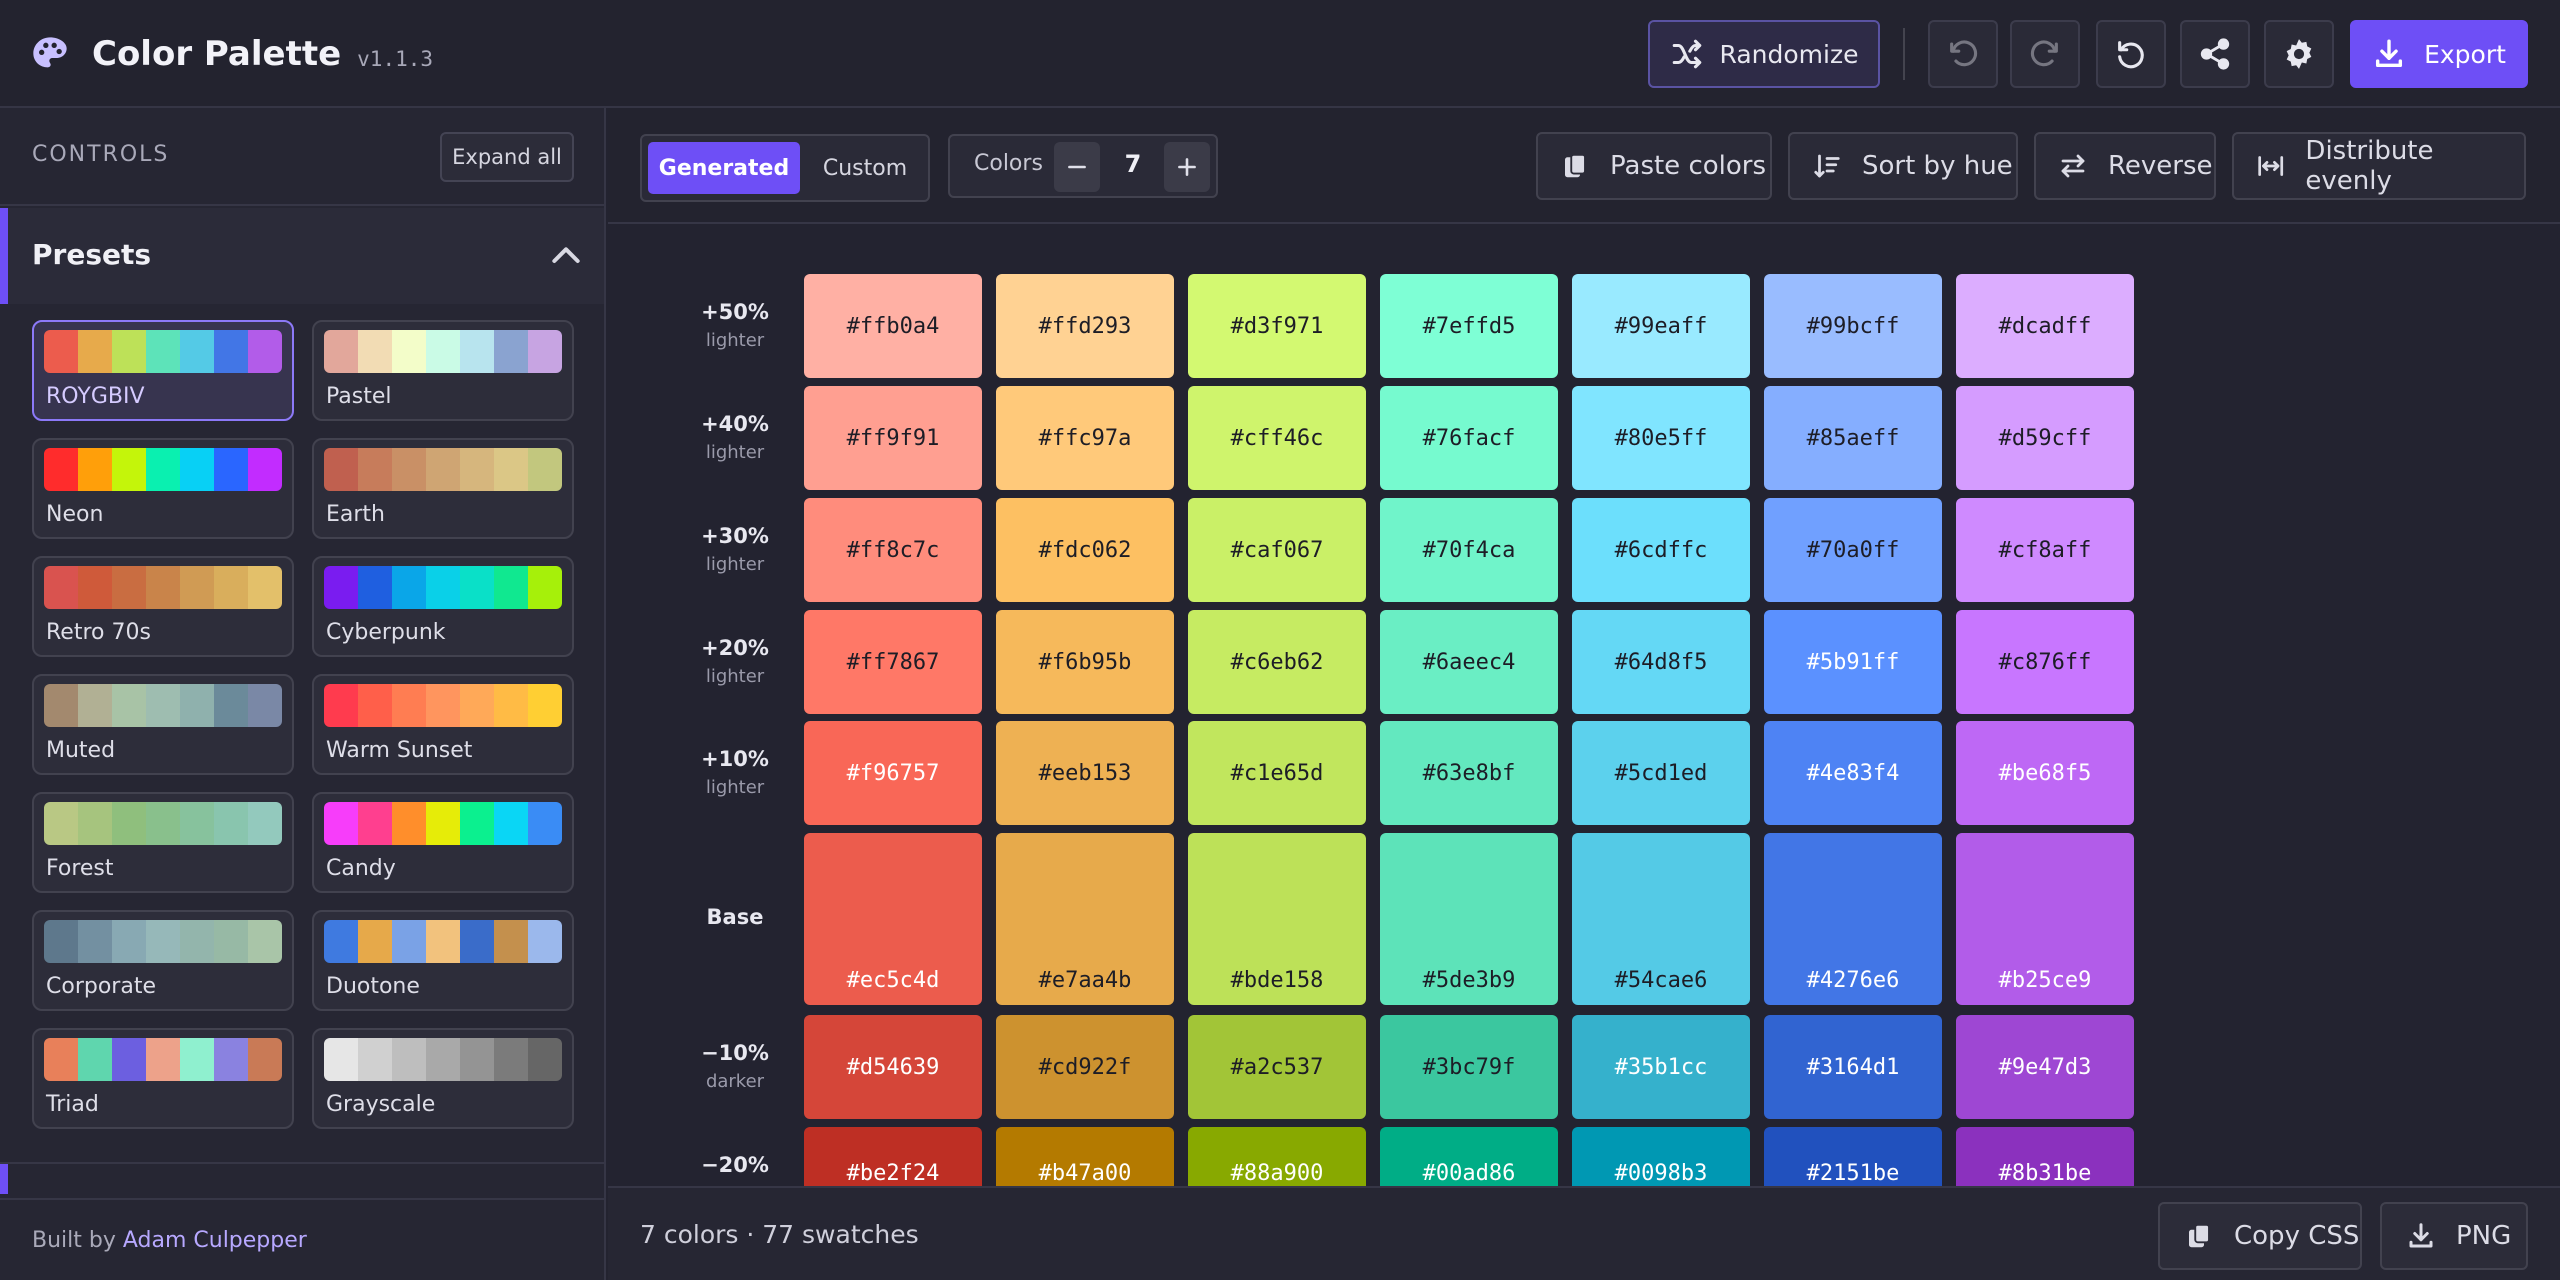 Image resolution: width=2560 pixels, height=1280 pixels. What do you see at coordinates (2045, 919) in the screenshot?
I see `base-swatch: #b25ce9` at bounding box center [2045, 919].